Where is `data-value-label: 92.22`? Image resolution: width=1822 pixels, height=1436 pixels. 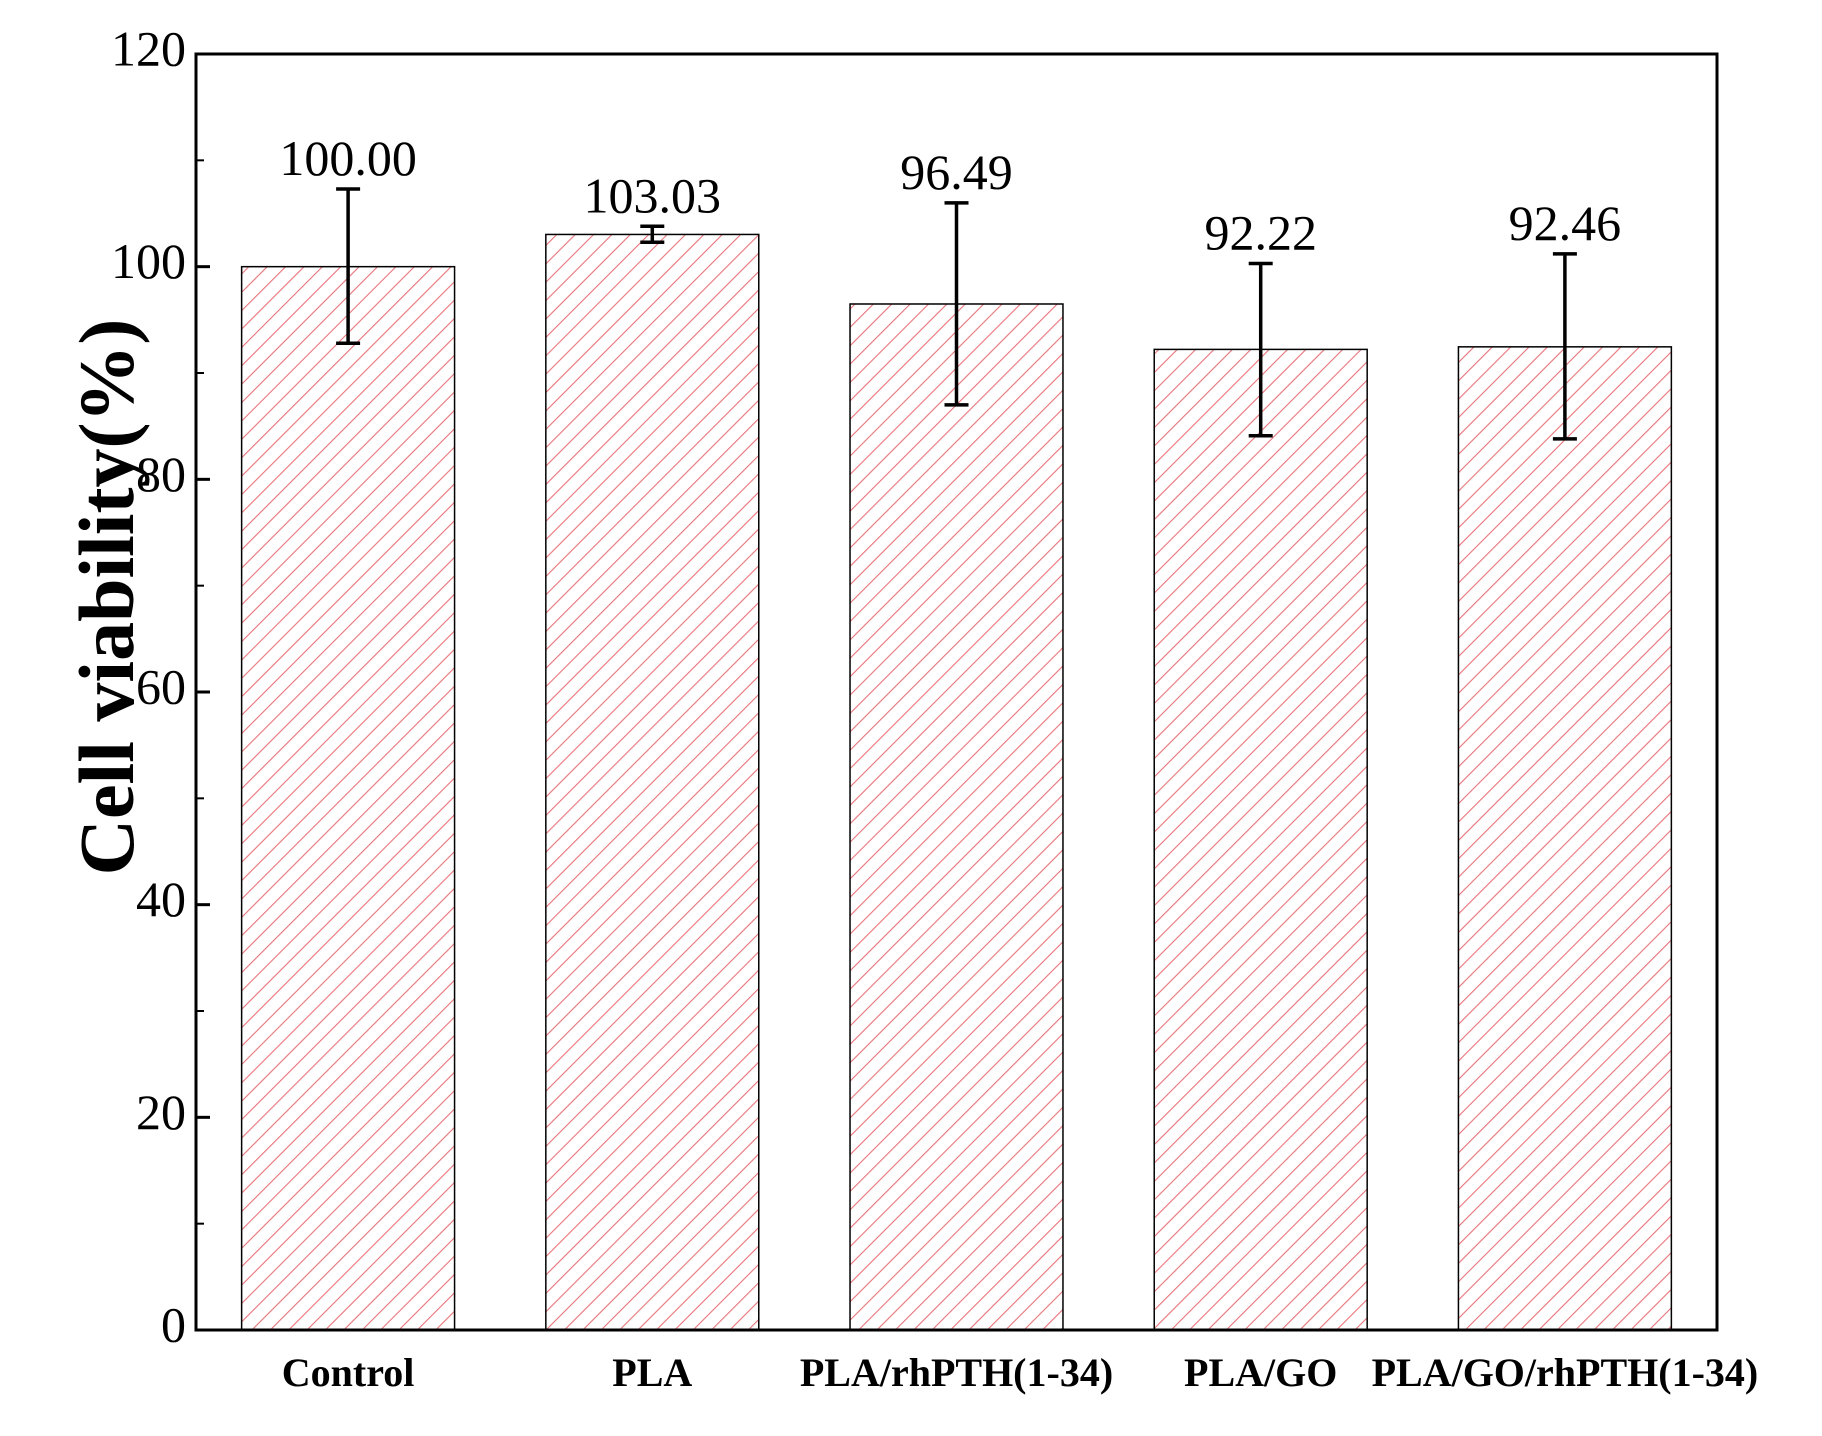
data-value-label: 92.22 is located at coordinates (1260, 232).